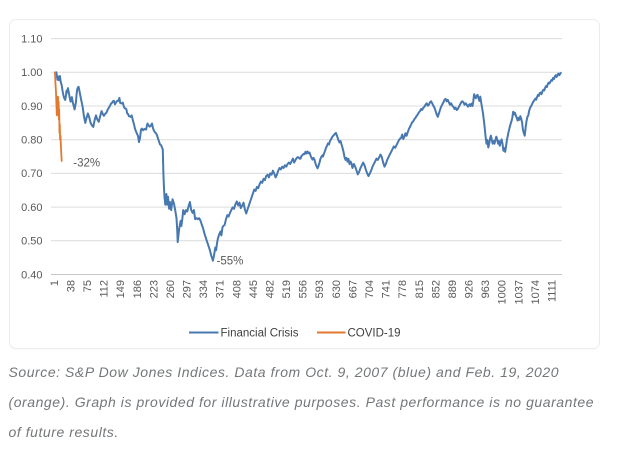 The height and width of the screenshot is (449, 619). I want to click on svg-text: 0.90, so click(31, 107).